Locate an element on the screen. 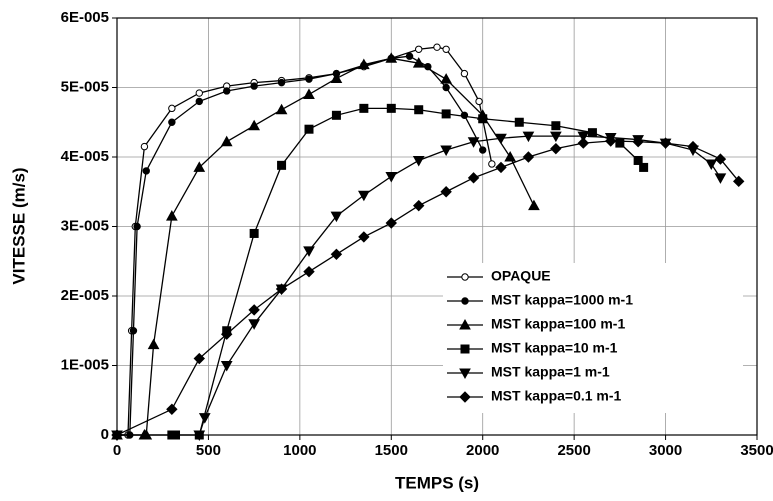 The image size is (773, 501). y-tick-label: 0 is located at coordinates (105, 434).